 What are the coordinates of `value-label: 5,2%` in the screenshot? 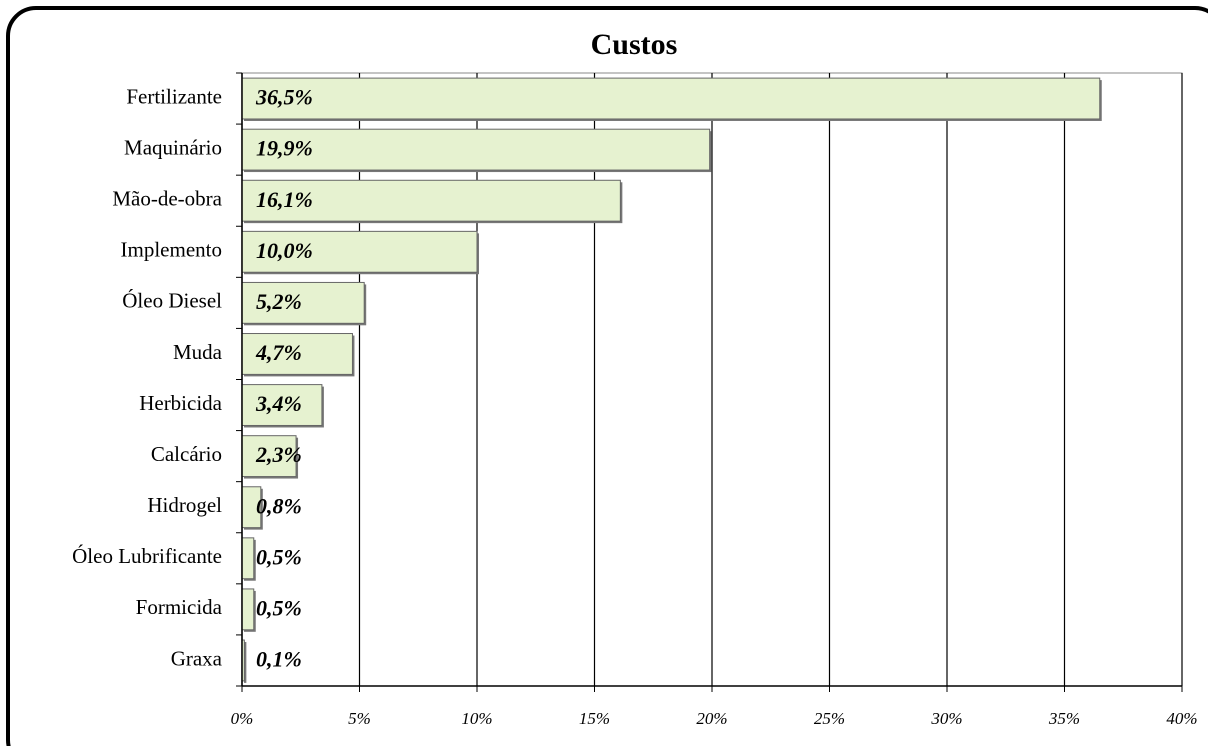 It's located at (279, 301).